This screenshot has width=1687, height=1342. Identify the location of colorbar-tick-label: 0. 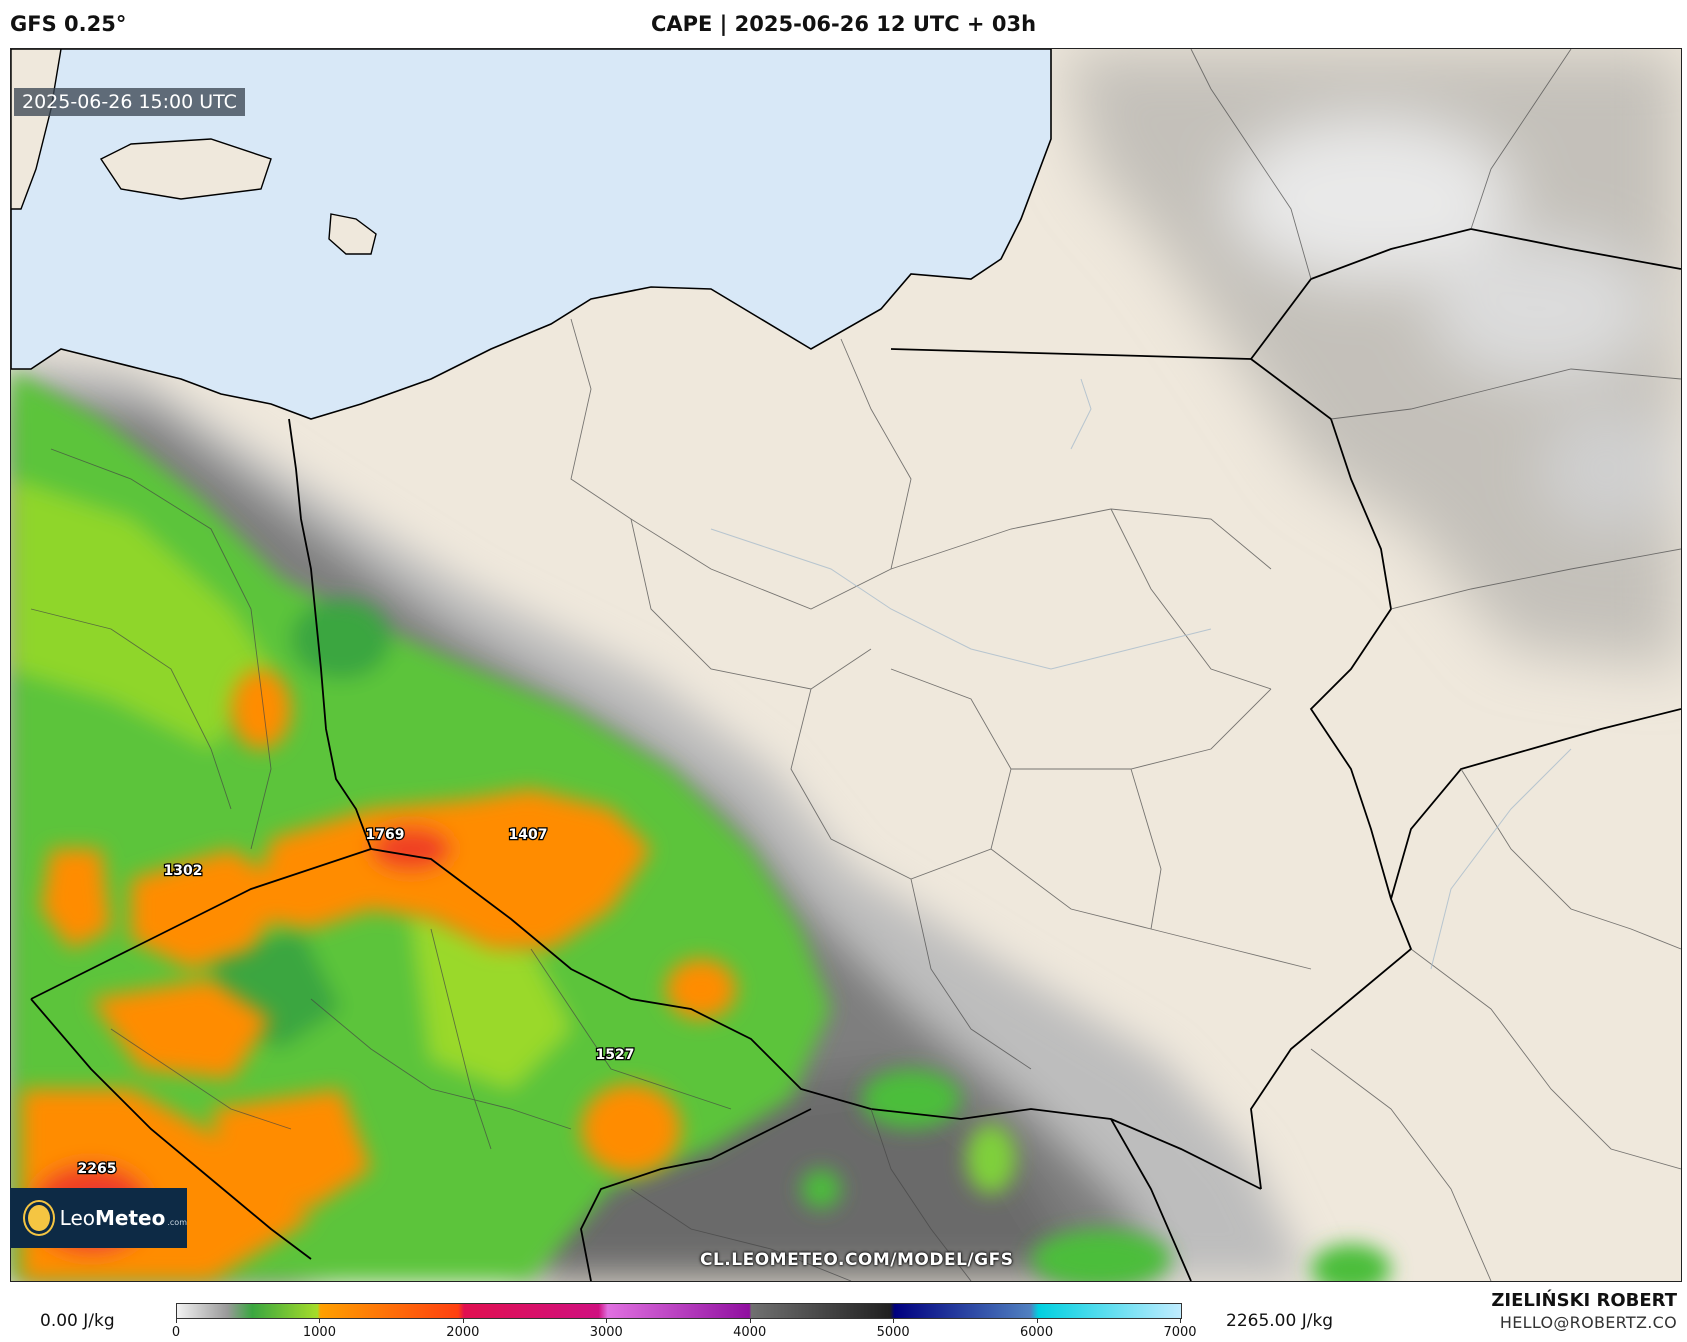
(176, 1332).